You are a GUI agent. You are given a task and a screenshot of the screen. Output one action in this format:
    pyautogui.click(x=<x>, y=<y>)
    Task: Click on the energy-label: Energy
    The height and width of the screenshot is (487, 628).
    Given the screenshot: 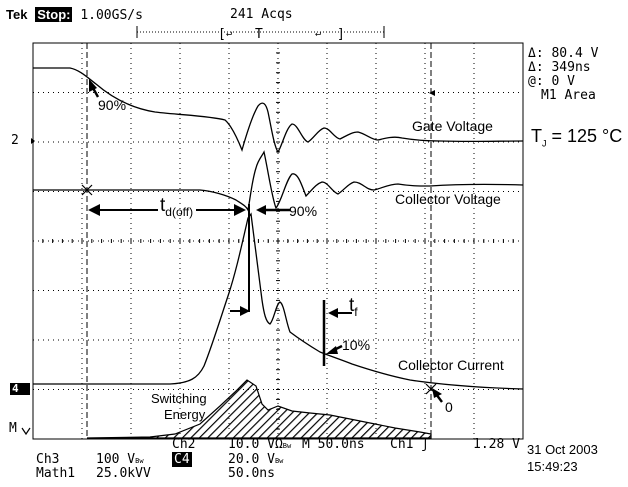 What is the action you would take?
    pyautogui.click(x=185, y=414)
    